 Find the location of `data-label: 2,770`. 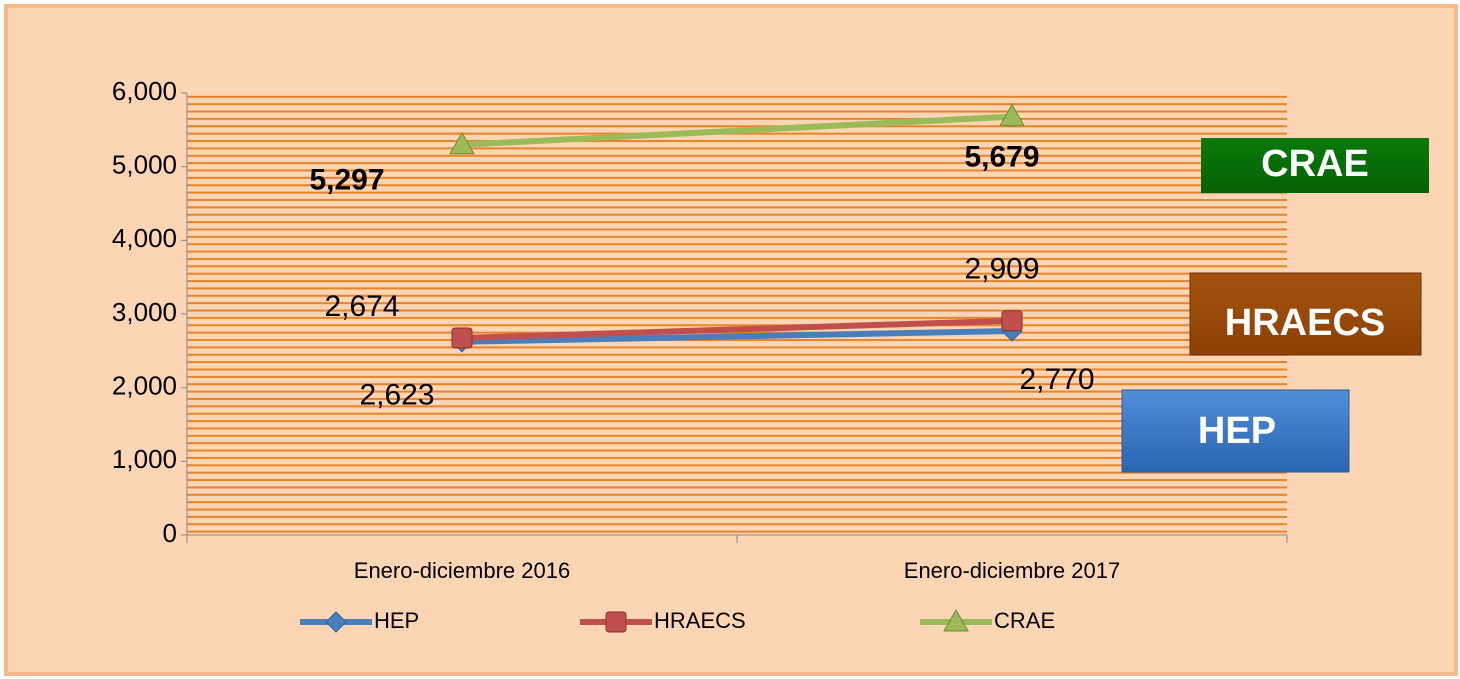

data-label: 2,770 is located at coordinates (1056, 379).